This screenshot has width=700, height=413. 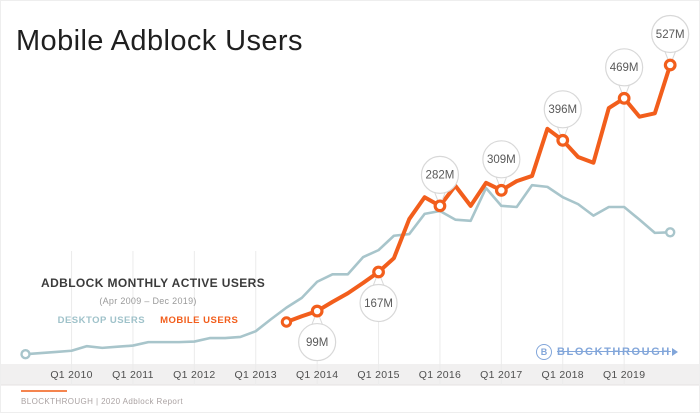 What do you see at coordinates (44, 391) in the screenshot?
I see `footer-divider` at bounding box center [44, 391].